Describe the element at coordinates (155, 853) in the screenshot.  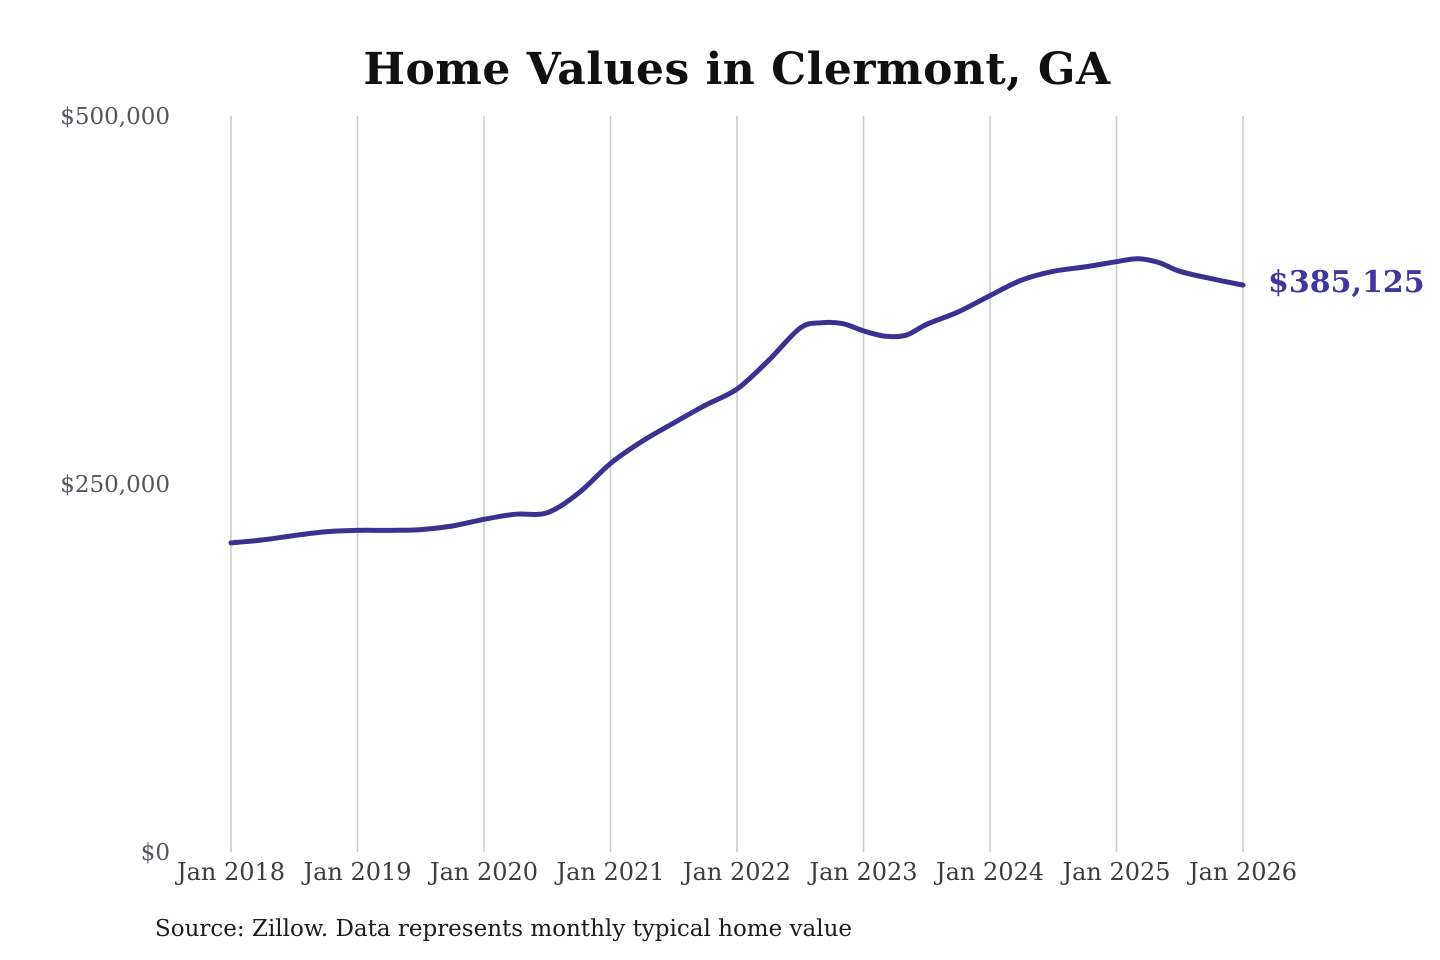
I see `y-tick-label: $0` at that location.